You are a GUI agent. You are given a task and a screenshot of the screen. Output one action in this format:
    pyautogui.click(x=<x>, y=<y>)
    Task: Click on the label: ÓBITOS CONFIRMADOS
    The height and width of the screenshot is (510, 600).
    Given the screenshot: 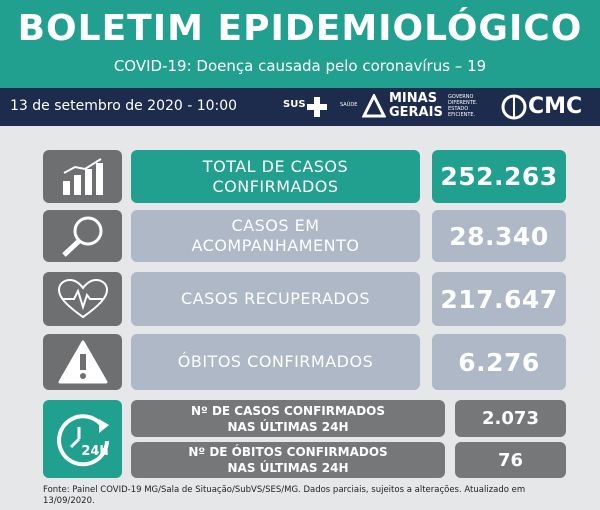 What is the action you would take?
    pyautogui.click(x=275, y=361)
    